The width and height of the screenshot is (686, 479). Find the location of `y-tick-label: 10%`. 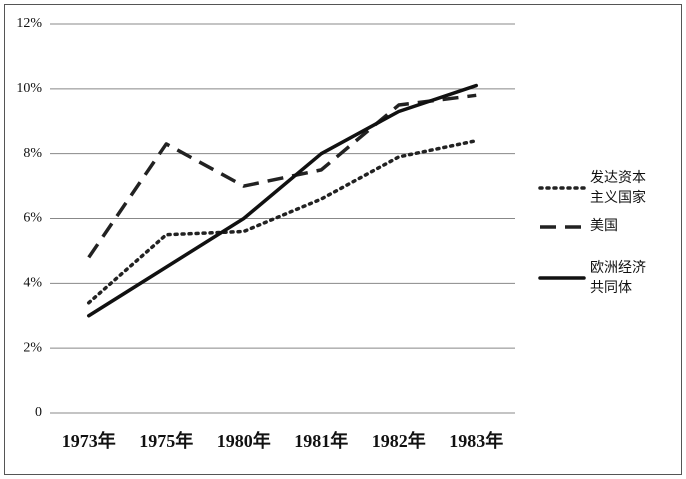

y-tick-label: 10% is located at coordinates (29, 88).